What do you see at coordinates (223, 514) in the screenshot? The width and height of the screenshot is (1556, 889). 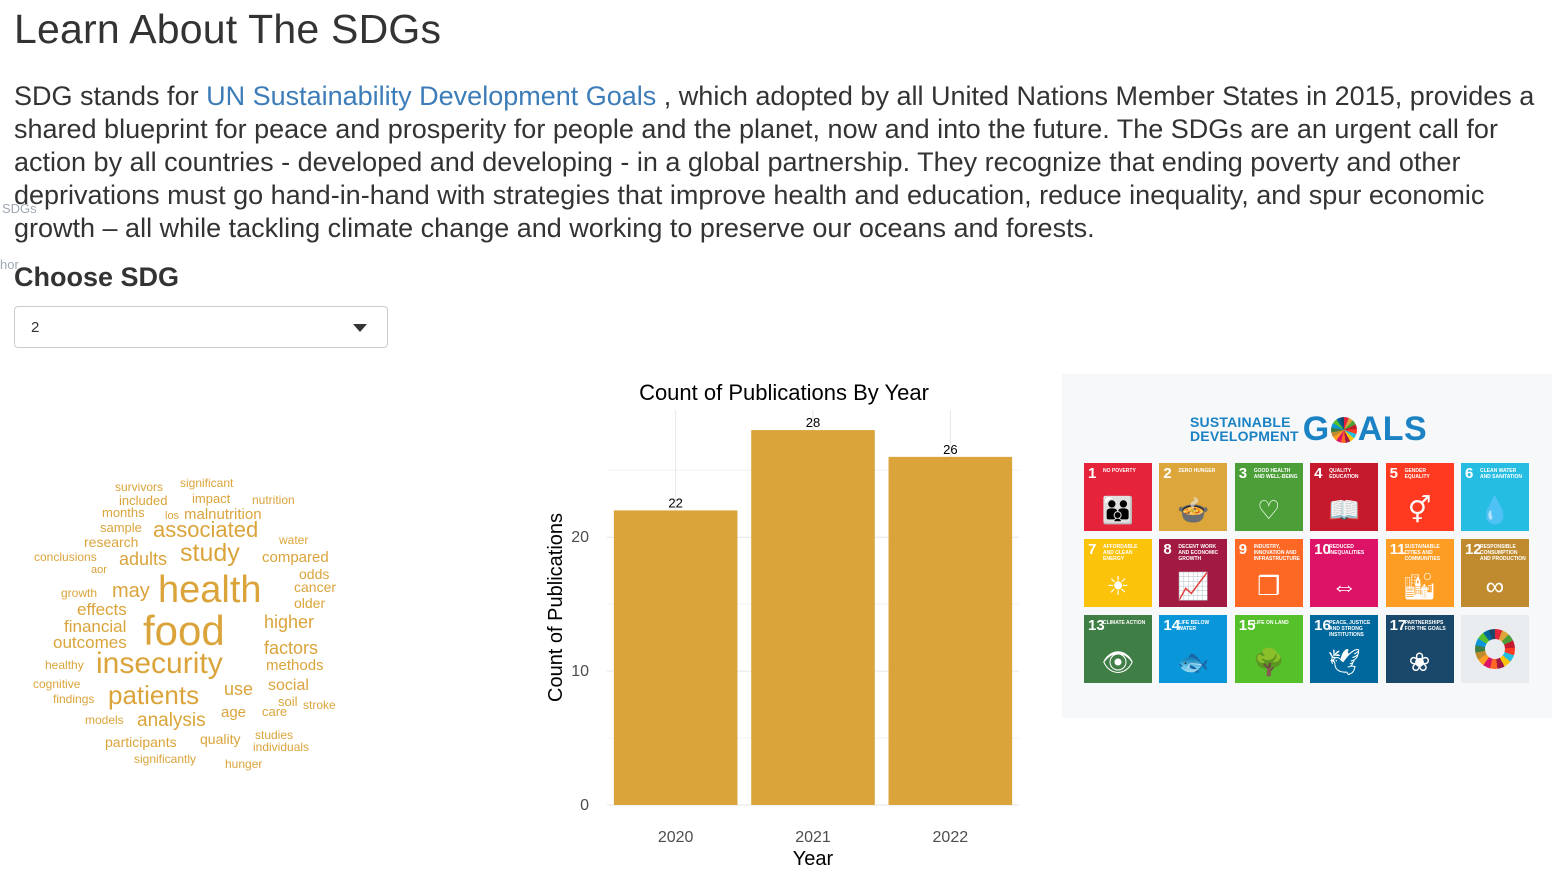 I see `word-cloud-word: malnutrition` at bounding box center [223, 514].